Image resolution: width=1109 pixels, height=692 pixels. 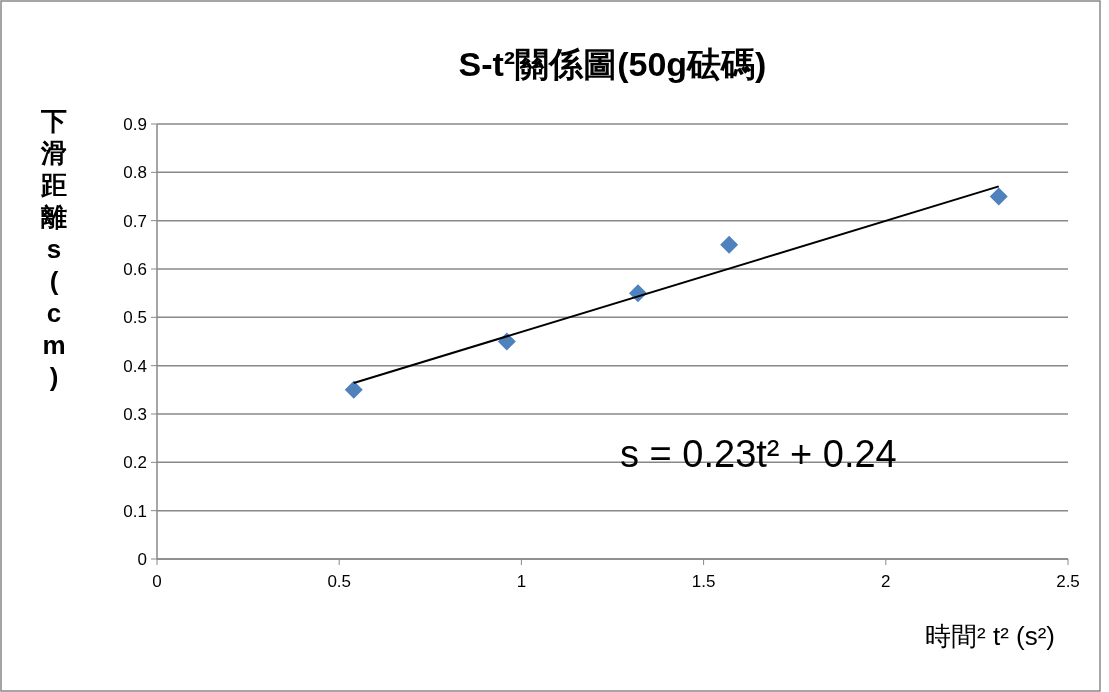 I want to click on y-tick-label: 0.9, so click(x=135, y=124).